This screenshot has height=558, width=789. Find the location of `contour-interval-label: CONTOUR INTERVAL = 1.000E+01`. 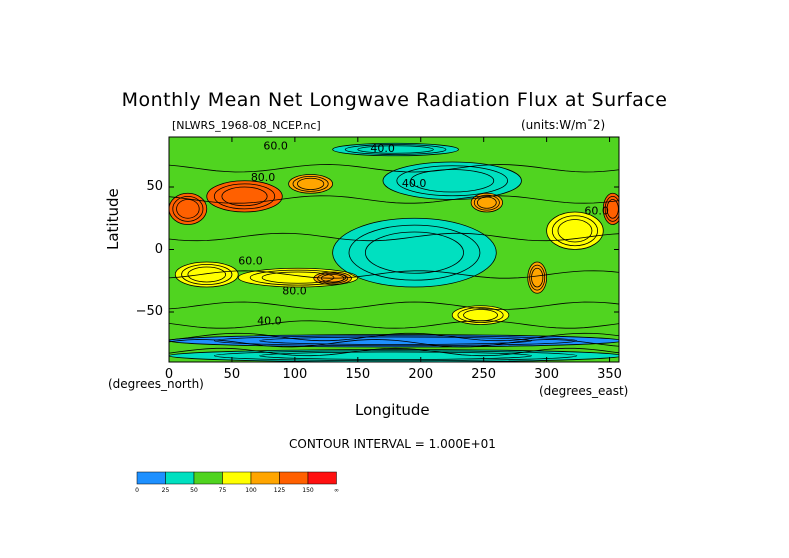

contour-interval-label: CONTOUR INTERVAL = 1.000E+01 is located at coordinates (392, 444).